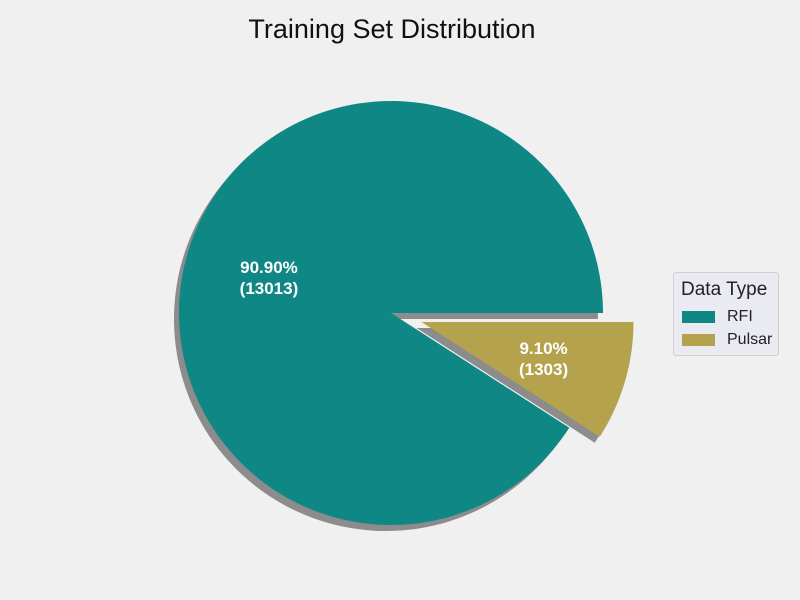  Describe the element at coordinates (543, 369) in the screenshot. I see `slice-count-pulsar: (1303)` at that location.